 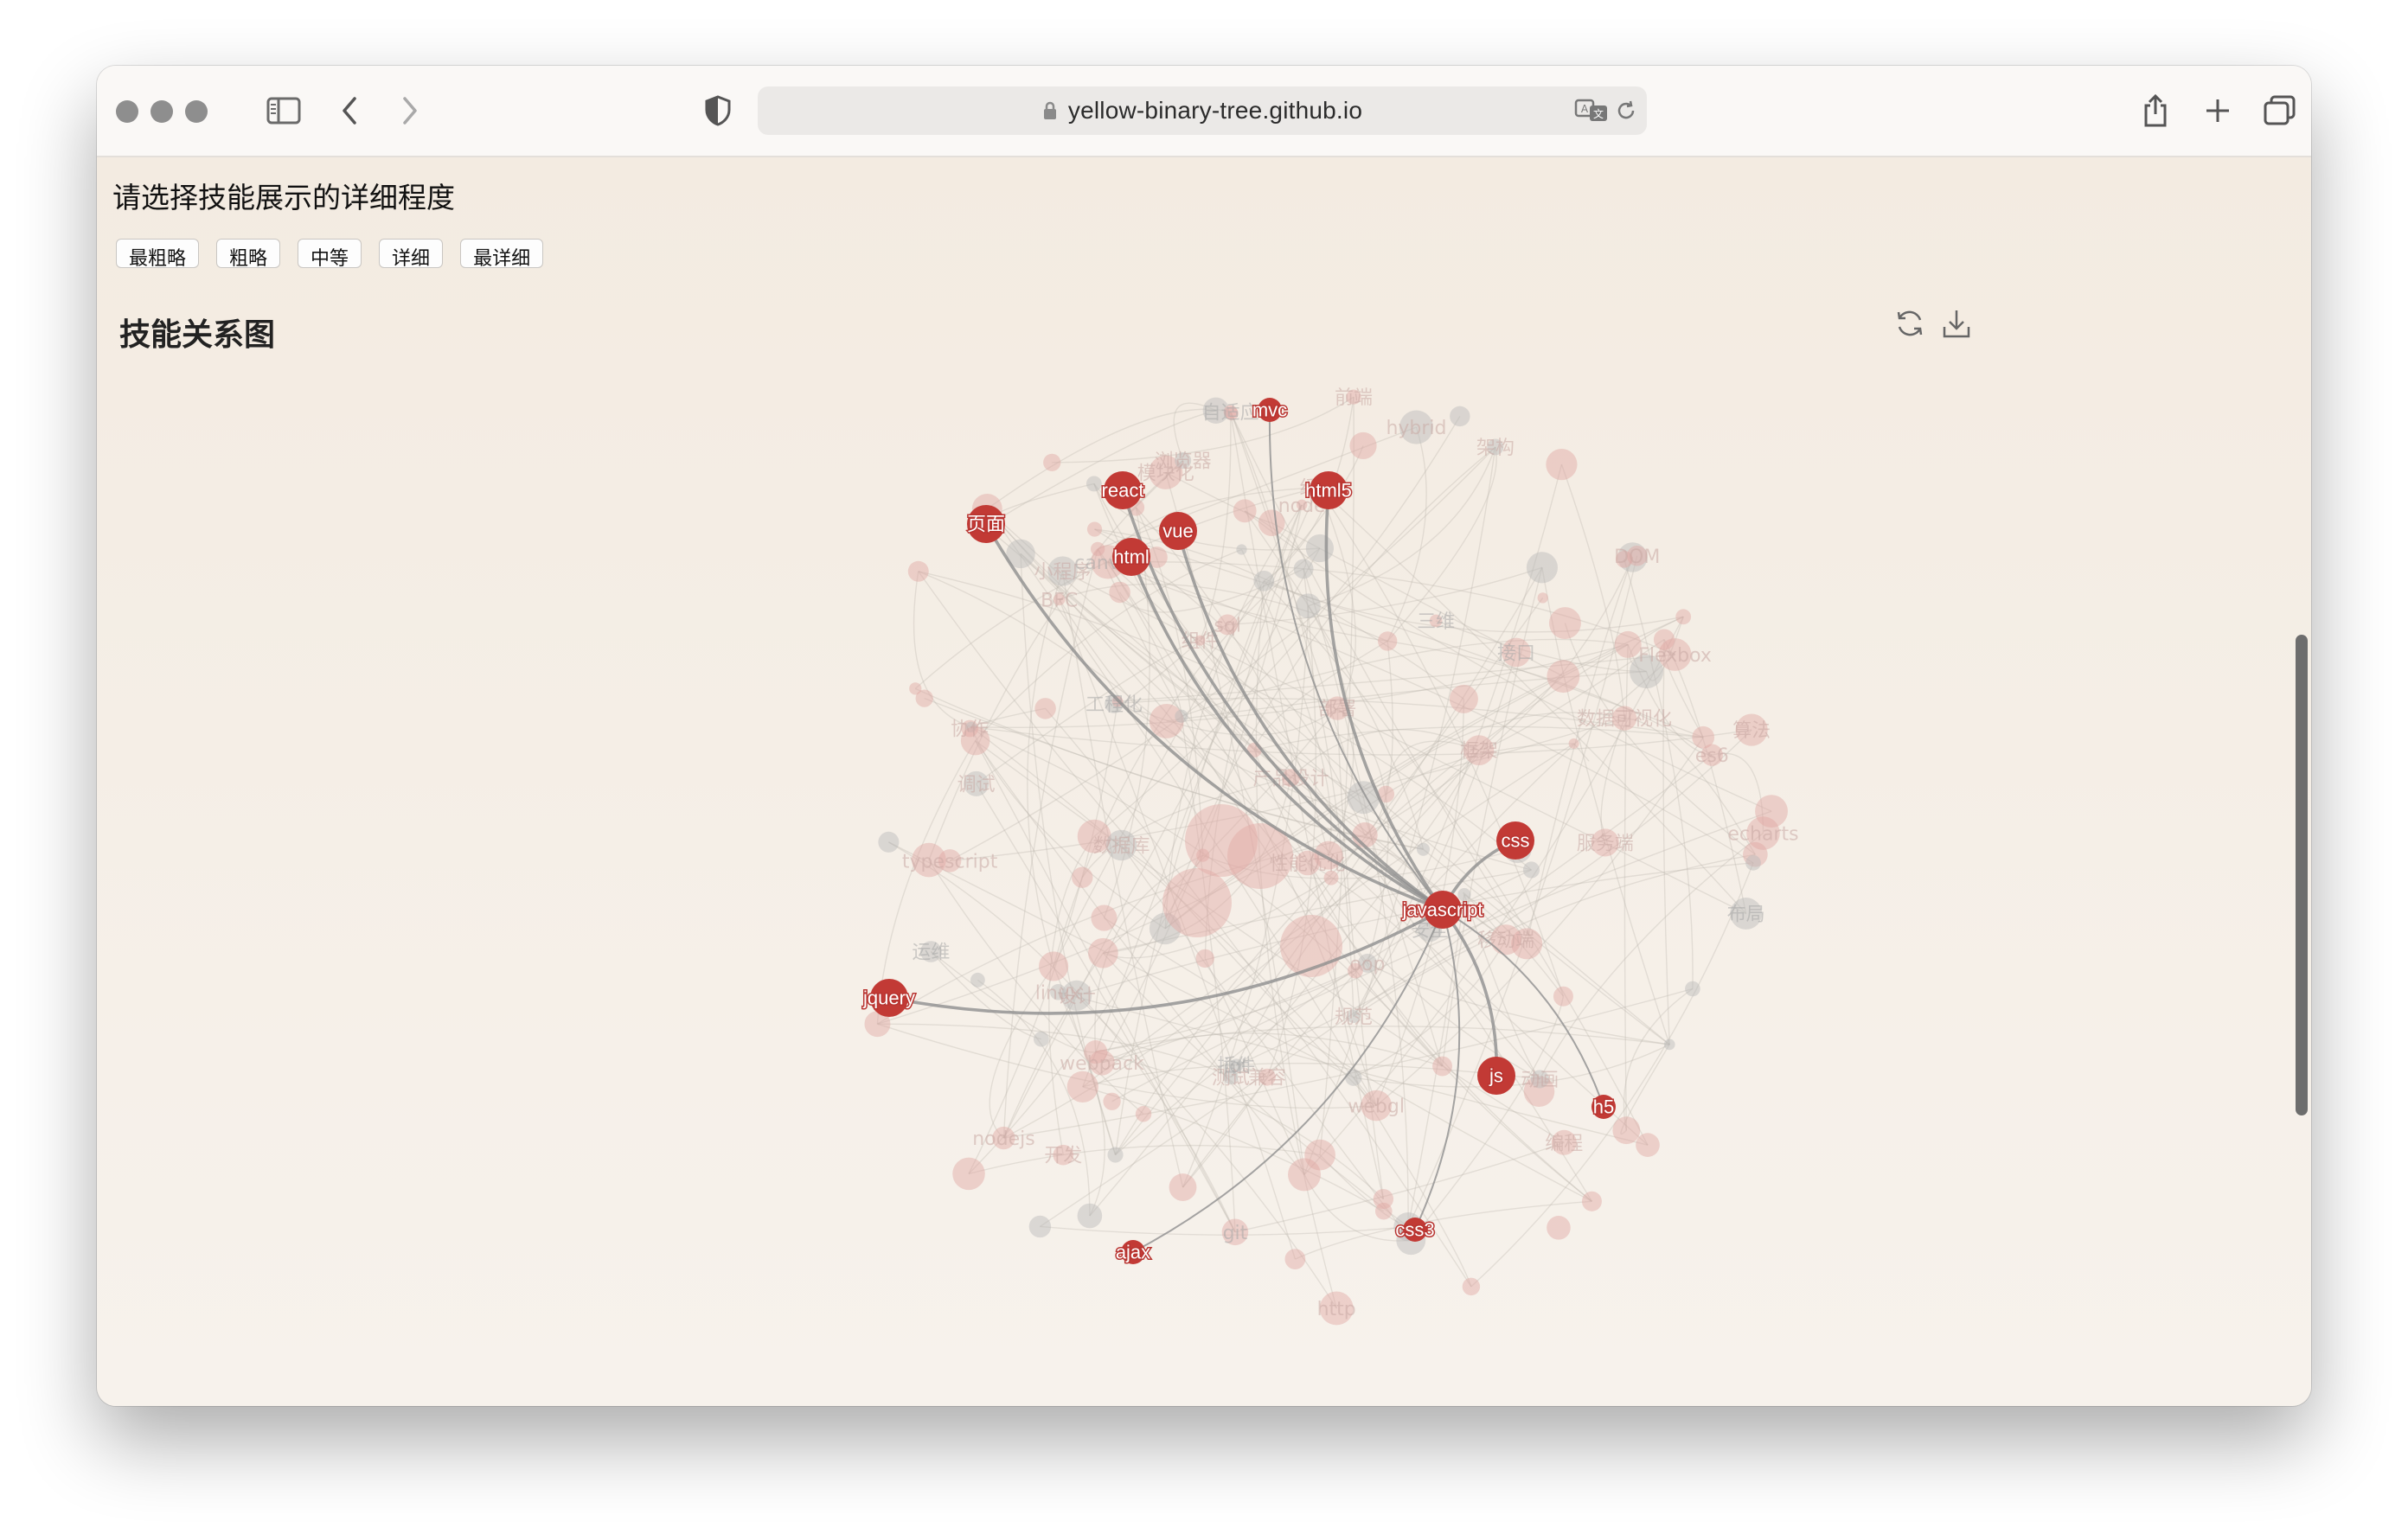 What do you see at coordinates (2302, 875) in the screenshot?
I see `page-scrollbar` at bounding box center [2302, 875].